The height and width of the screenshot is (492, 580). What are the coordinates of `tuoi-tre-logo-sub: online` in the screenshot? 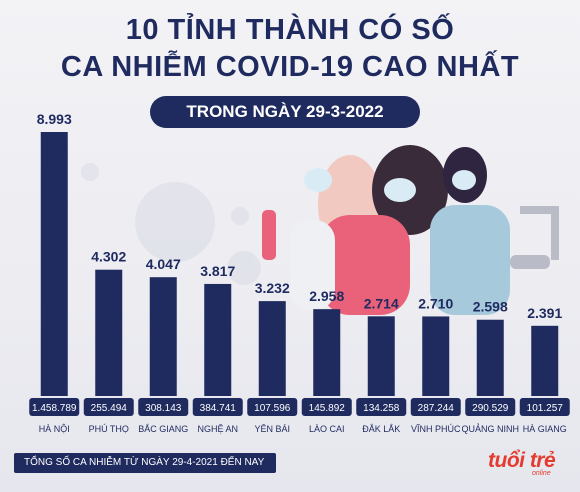 It's located at (541, 473).